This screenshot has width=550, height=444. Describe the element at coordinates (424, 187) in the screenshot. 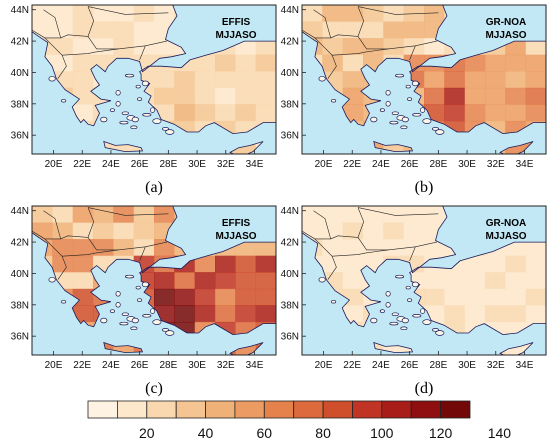

I see `panel-label-b: (b)` at that location.